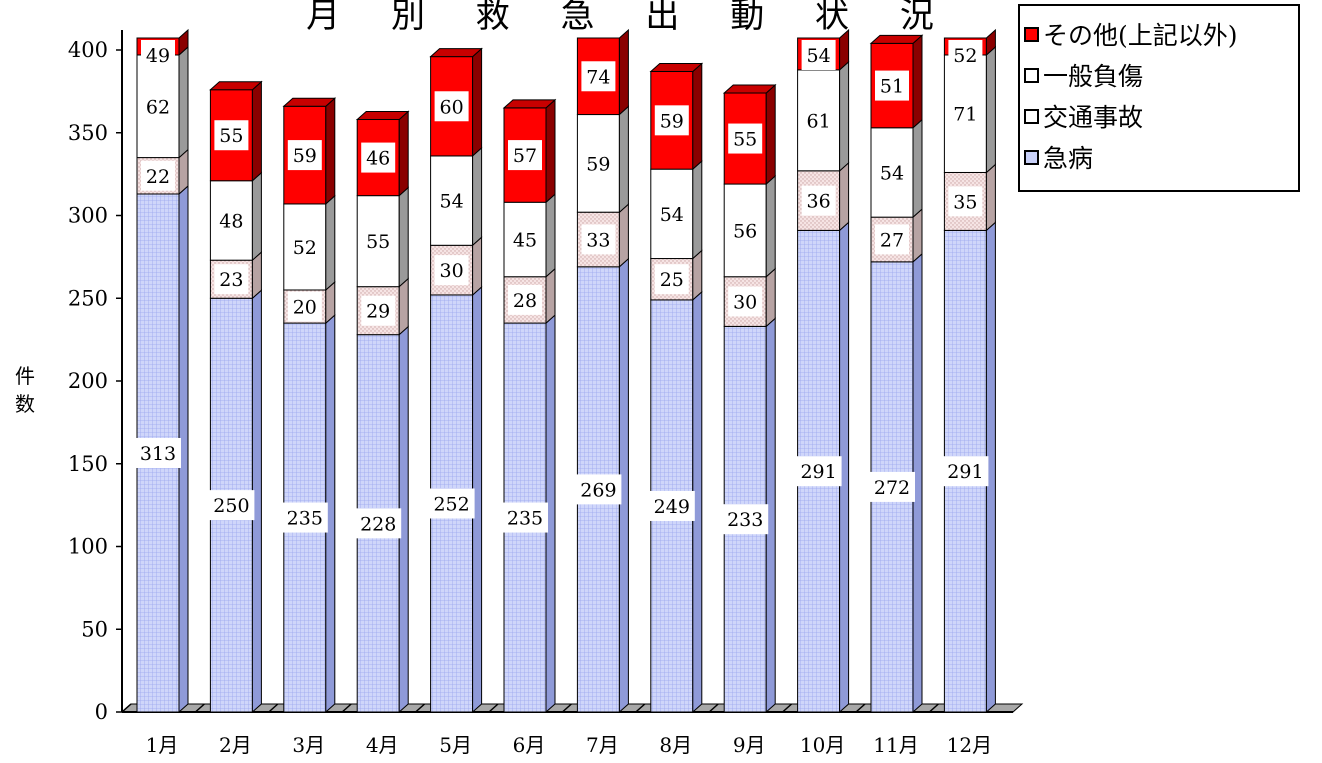 The height and width of the screenshot is (763, 1322). Describe the element at coordinates (88, 216) in the screenshot. I see `y-tick-label: 300` at that location.